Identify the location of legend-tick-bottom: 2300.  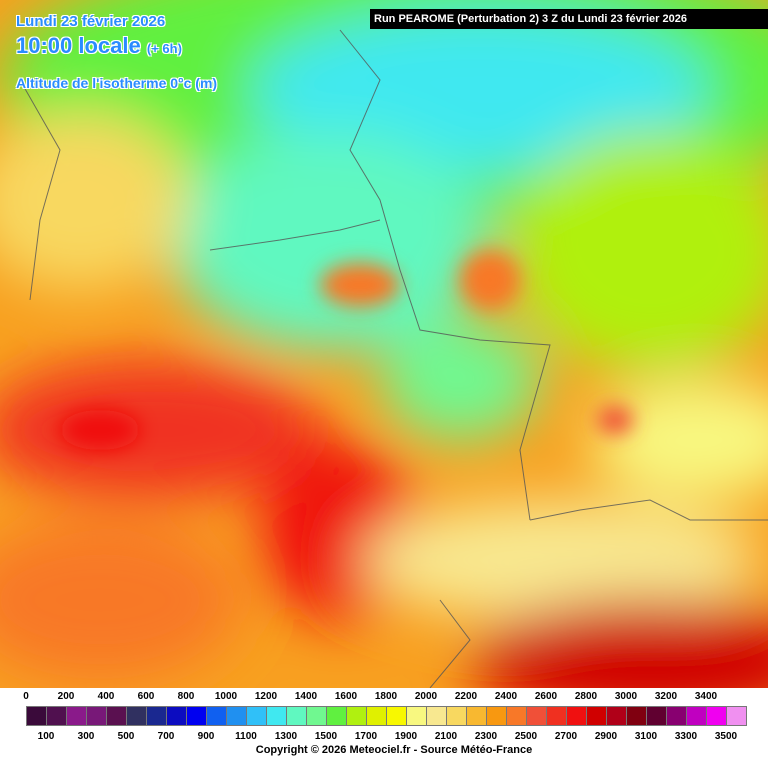
(486, 736).